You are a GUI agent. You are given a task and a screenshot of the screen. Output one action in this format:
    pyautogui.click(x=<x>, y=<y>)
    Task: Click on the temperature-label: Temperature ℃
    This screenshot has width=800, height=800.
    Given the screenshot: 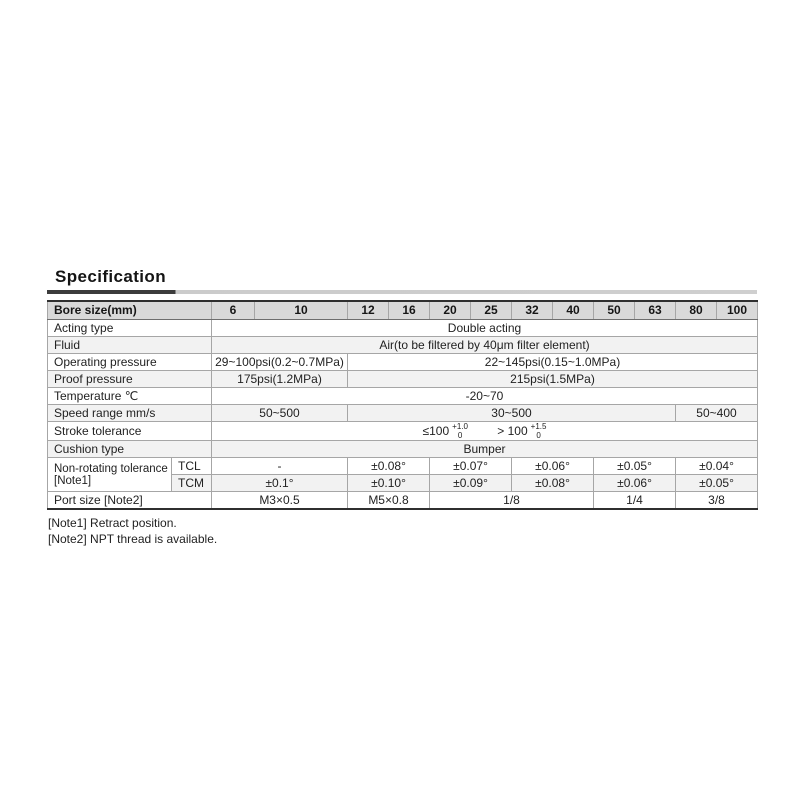 What is the action you would take?
    pyautogui.click(x=129, y=396)
    